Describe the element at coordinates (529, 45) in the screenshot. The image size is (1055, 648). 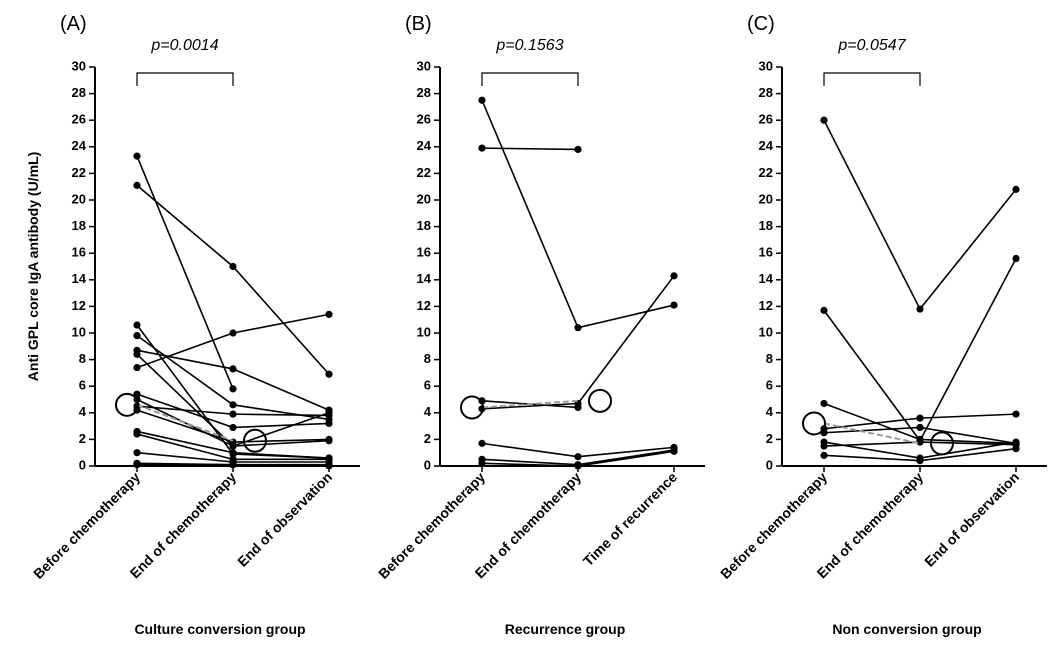
I see `p-value: p=0.1563` at that location.